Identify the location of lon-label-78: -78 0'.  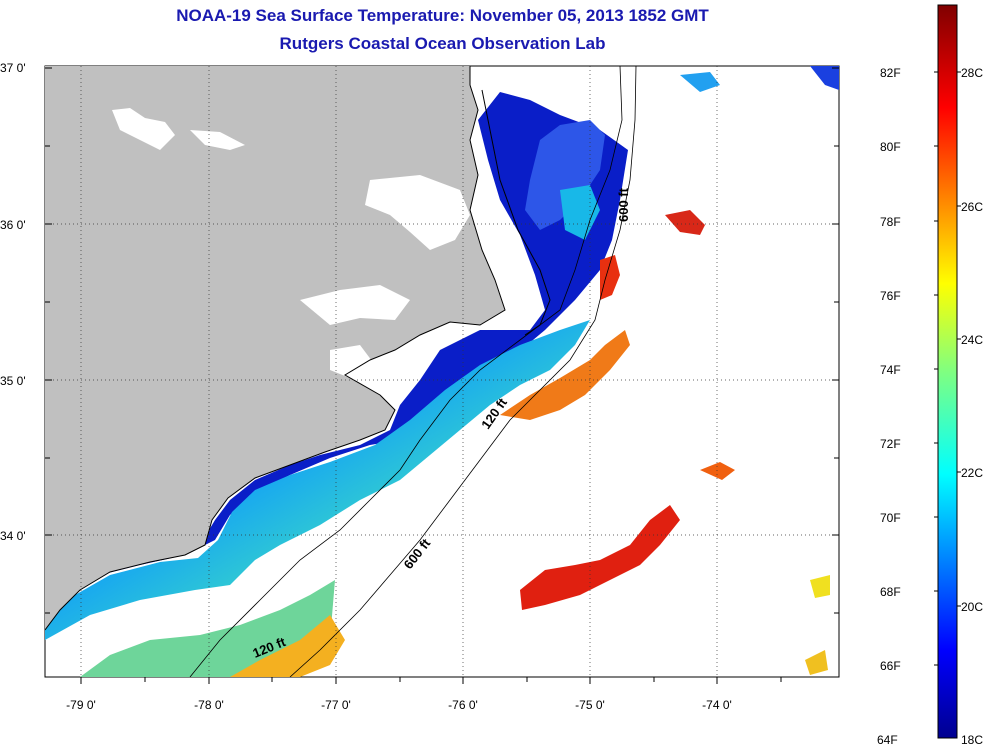
(209, 705).